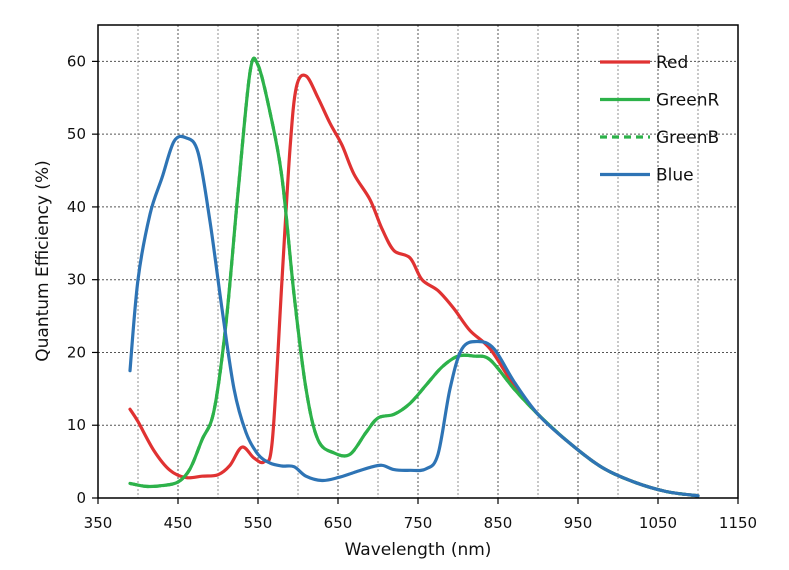 The width and height of the screenshot is (789, 570). What do you see at coordinates (675, 176) in the screenshot?
I see `legend-label-blue: Blue` at bounding box center [675, 176].